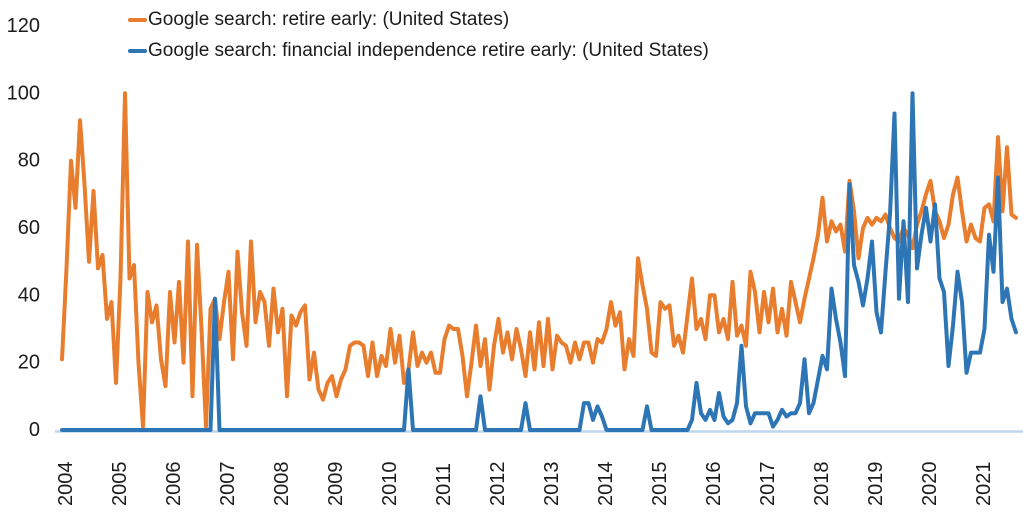 The height and width of the screenshot is (521, 1023). I want to click on x-tick-2009: 2009, so click(336, 484).